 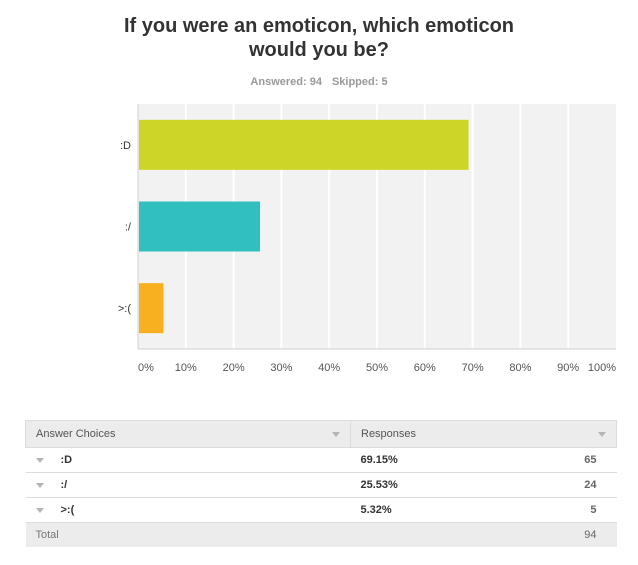 I want to click on table-header-row: Answer Choices Responses, so click(x=321, y=434).